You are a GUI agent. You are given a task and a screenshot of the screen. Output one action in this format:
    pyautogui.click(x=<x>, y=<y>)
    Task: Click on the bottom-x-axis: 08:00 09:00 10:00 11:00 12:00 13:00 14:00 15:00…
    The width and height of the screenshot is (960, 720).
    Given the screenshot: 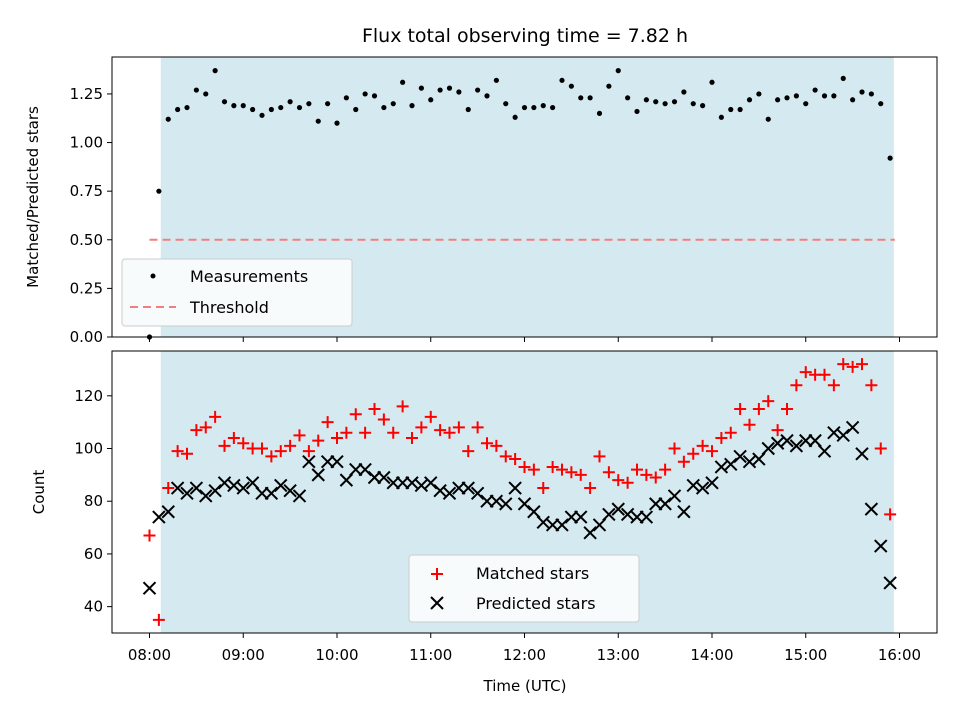 What is the action you would take?
    pyautogui.click(x=524, y=648)
    